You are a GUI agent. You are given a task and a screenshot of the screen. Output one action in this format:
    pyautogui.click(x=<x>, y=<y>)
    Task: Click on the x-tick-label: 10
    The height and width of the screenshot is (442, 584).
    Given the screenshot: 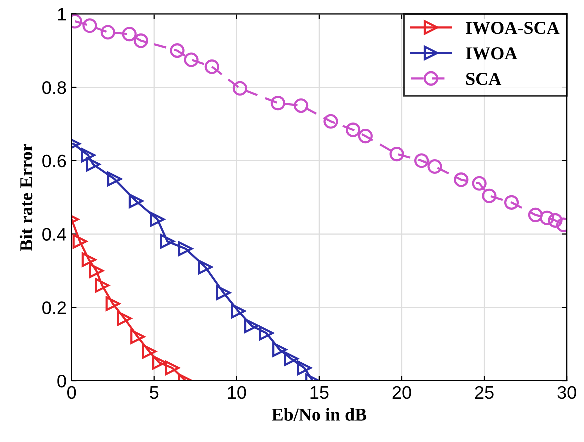 What is the action you would take?
    pyautogui.click(x=237, y=393)
    